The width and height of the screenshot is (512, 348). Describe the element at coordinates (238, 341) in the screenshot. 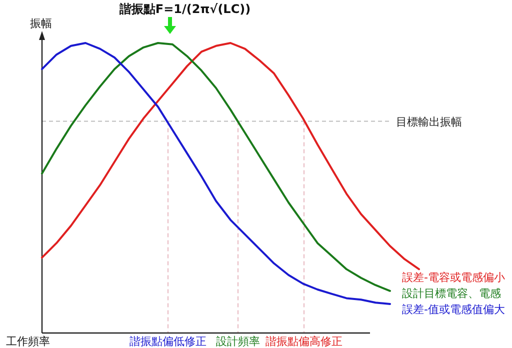

I see `text: 設計頻率` at that location.